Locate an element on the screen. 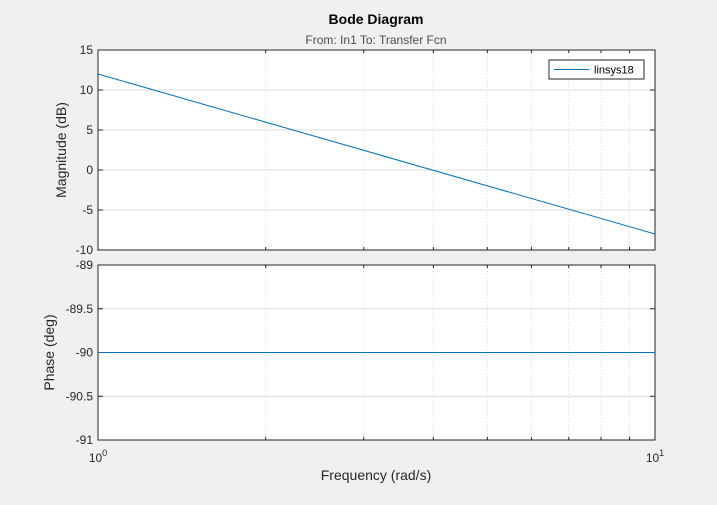 The height and width of the screenshot is (505, 717). phase-y-tick-label: -90.5 is located at coordinates (80, 396).